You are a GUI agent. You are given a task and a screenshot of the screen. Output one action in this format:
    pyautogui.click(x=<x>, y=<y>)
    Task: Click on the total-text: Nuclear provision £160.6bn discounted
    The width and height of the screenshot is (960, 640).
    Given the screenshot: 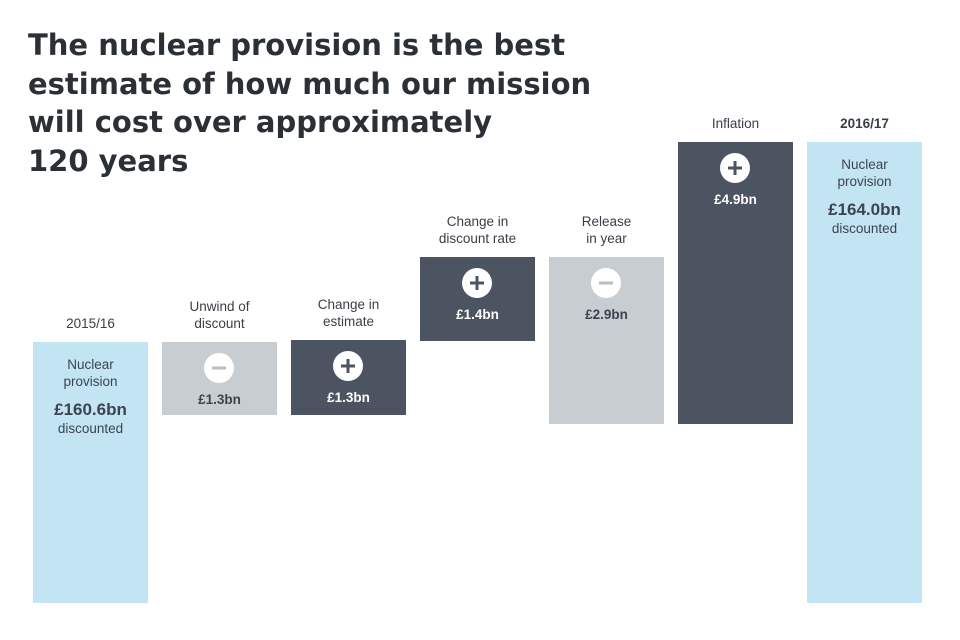 What is the action you would take?
    pyautogui.click(x=90, y=396)
    